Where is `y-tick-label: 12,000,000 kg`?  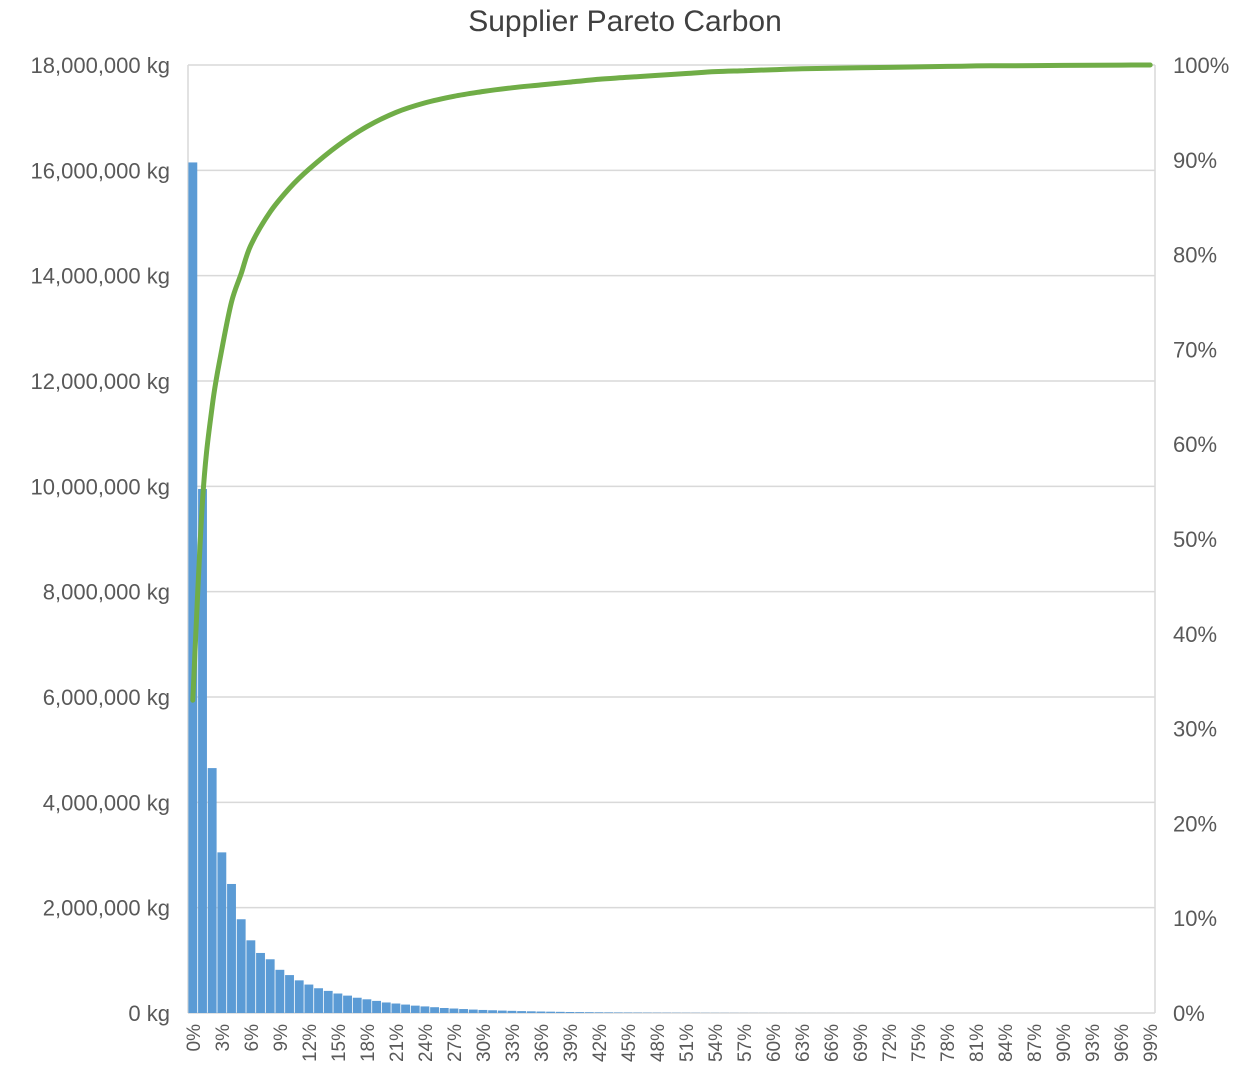 y-tick-label: 12,000,000 kg is located at coordinates (100, 381).